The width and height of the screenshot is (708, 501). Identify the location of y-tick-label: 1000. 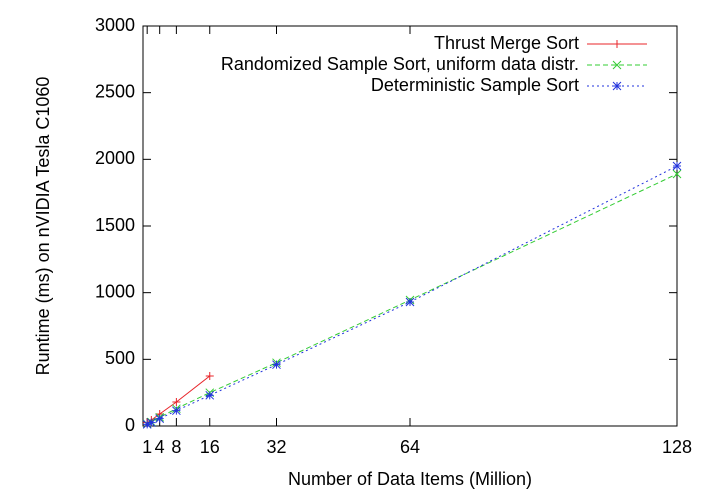
(115, 291).